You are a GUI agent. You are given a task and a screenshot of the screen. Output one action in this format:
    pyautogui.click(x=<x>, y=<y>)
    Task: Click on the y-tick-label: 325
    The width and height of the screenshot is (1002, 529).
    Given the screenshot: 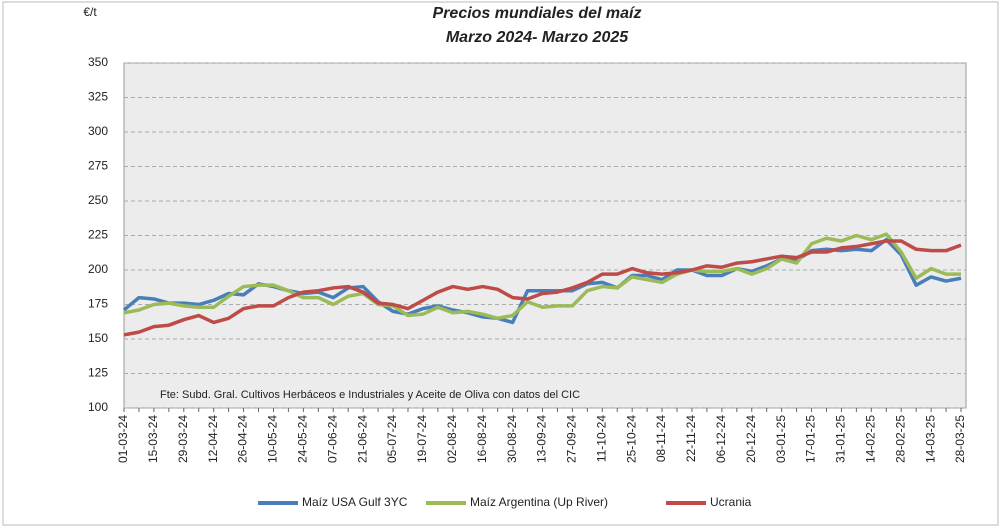 What is the action you would take?
    pyautogui.click(x=98, y=97)
    